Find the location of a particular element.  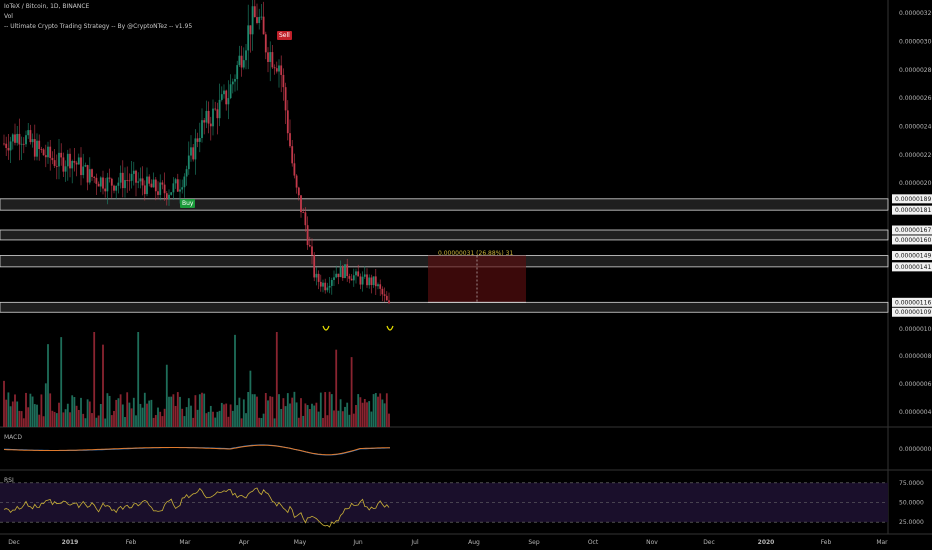

macd-signal-line is located at coordinates (196, 450).